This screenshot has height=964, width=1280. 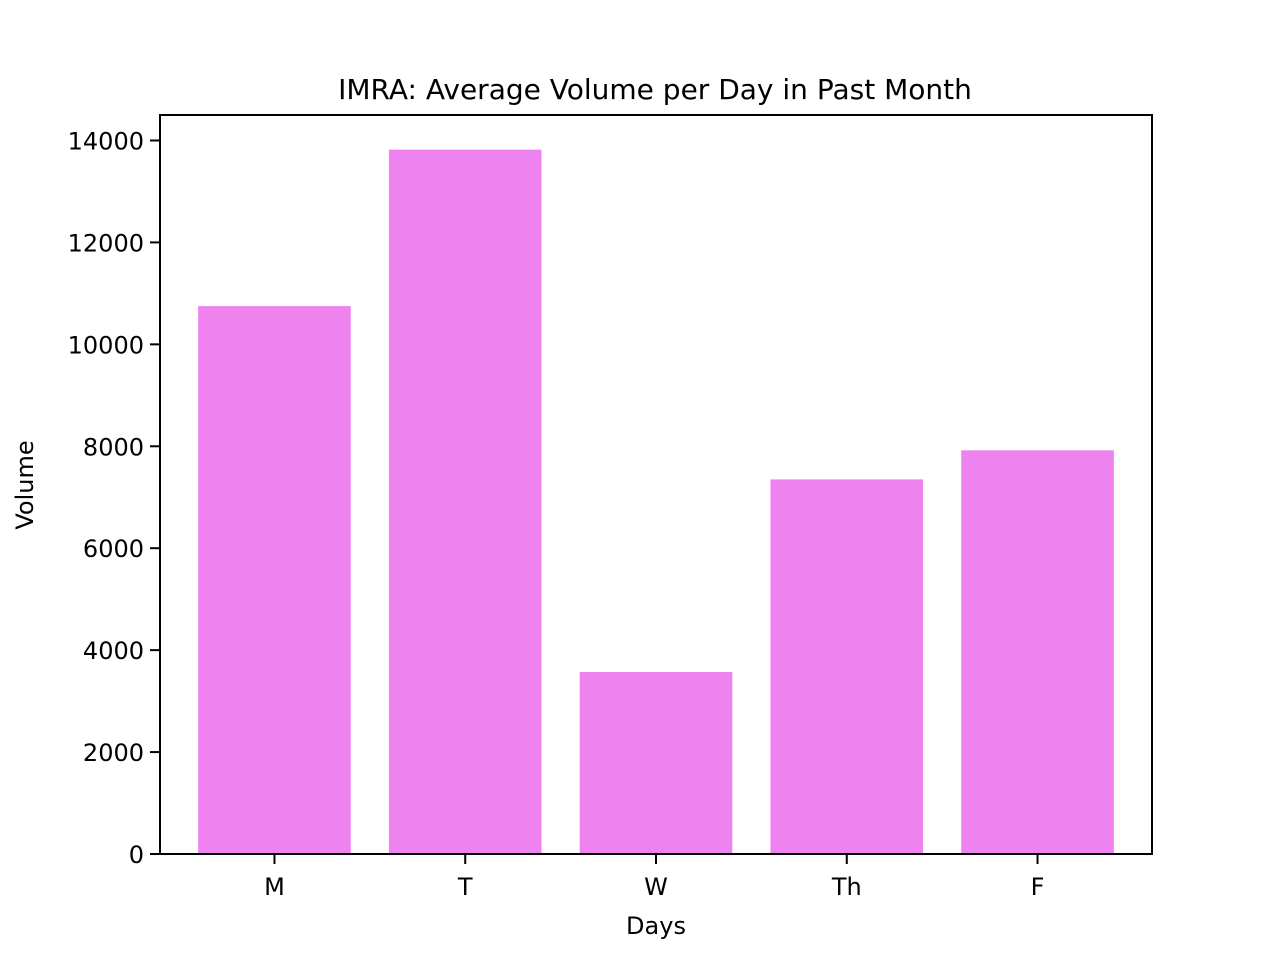 What do you see at coordinates (113, 447) in the screenshot?
I see `y-tick-label: 8000` at bounding box center [113, 447].